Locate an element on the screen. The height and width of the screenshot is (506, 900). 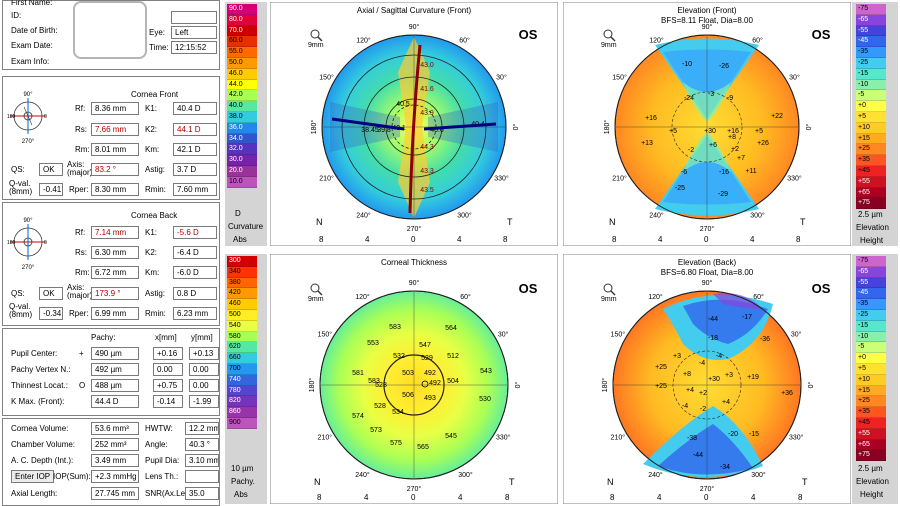
map-value: -2 is located at coordinates (691, 150).